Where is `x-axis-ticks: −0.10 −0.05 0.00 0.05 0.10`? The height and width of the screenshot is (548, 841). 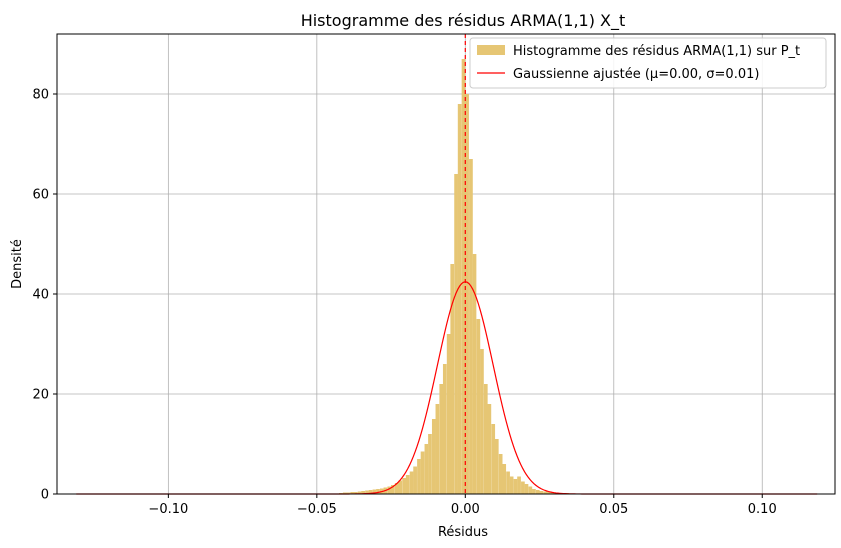
x-axis-ticks: −0.10 −0.05 0.00 0.05 0.10 is located at coordinates (462, 505).